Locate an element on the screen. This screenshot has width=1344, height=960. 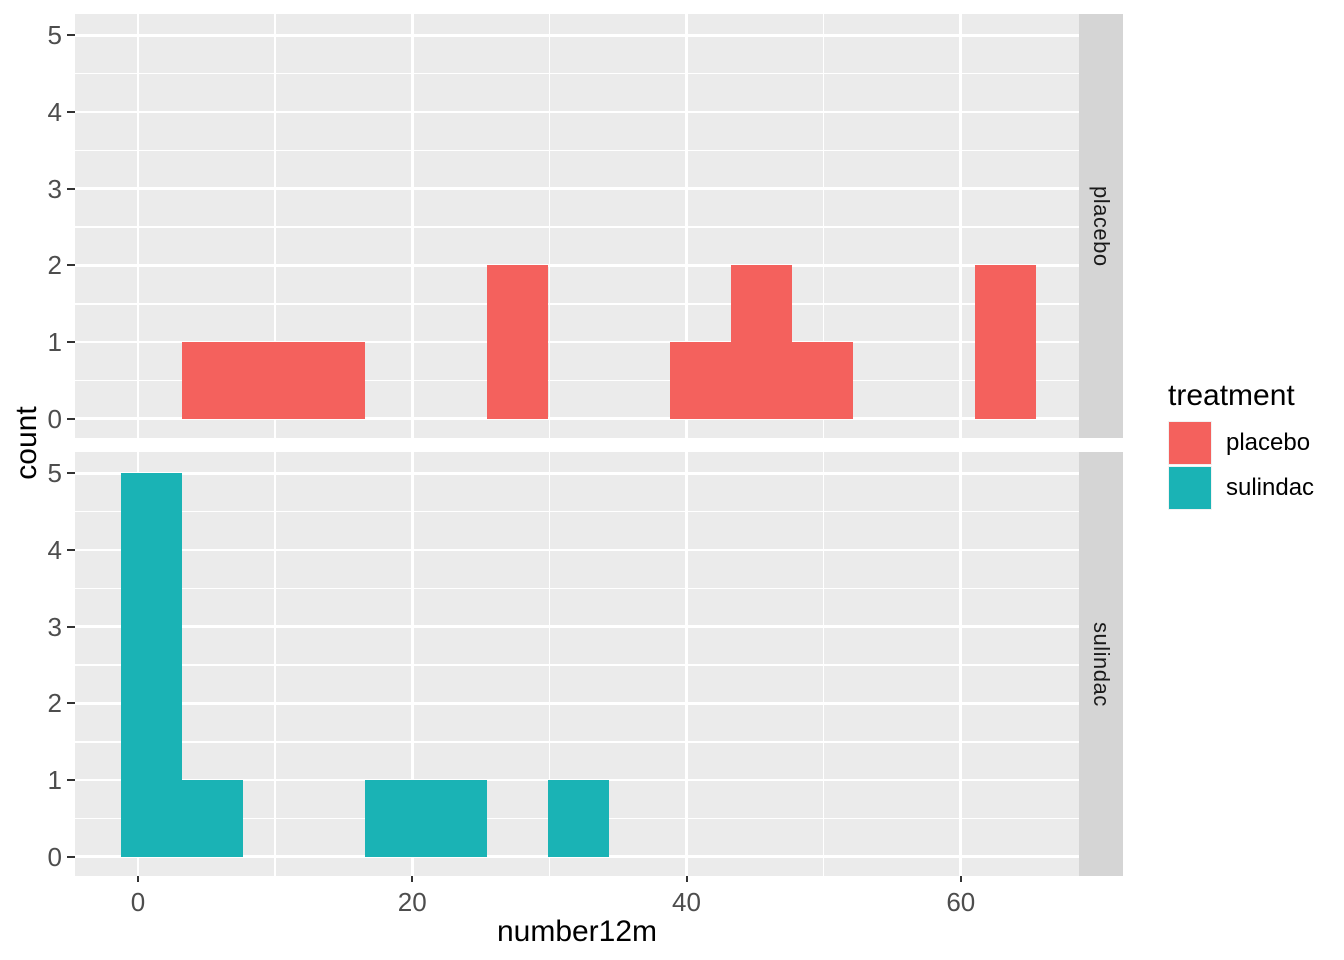
facet-strip-sulindac: sulindac is located at coordinates (1101, 664).